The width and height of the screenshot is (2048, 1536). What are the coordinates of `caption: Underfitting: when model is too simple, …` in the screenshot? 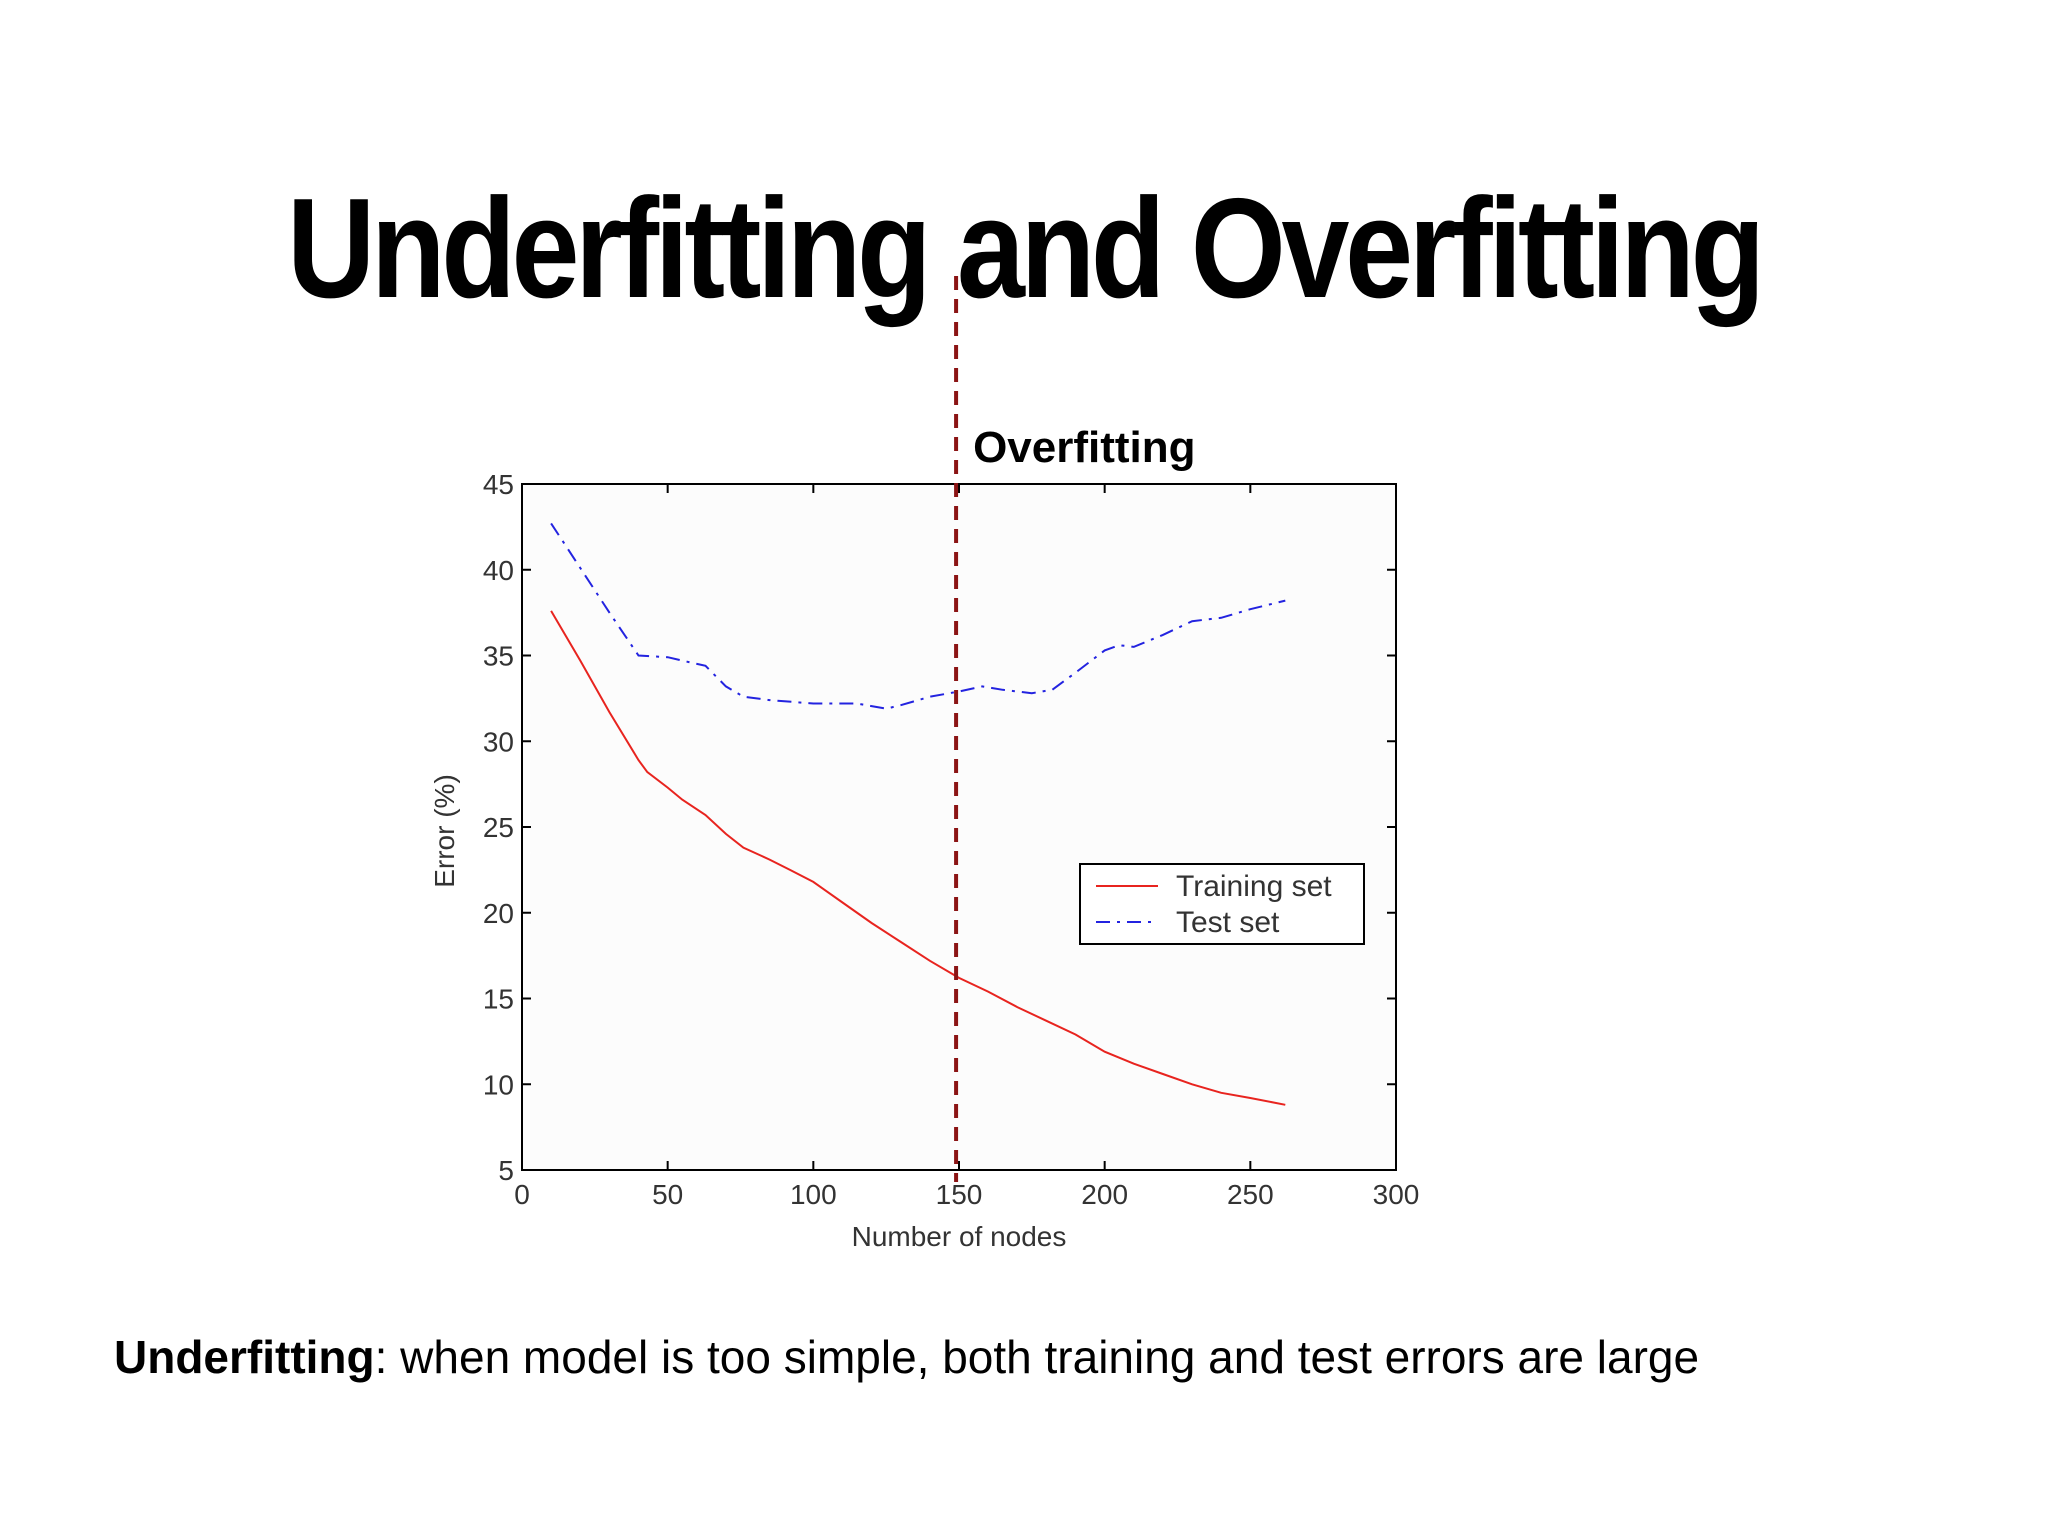 It's located at (906, 1357).